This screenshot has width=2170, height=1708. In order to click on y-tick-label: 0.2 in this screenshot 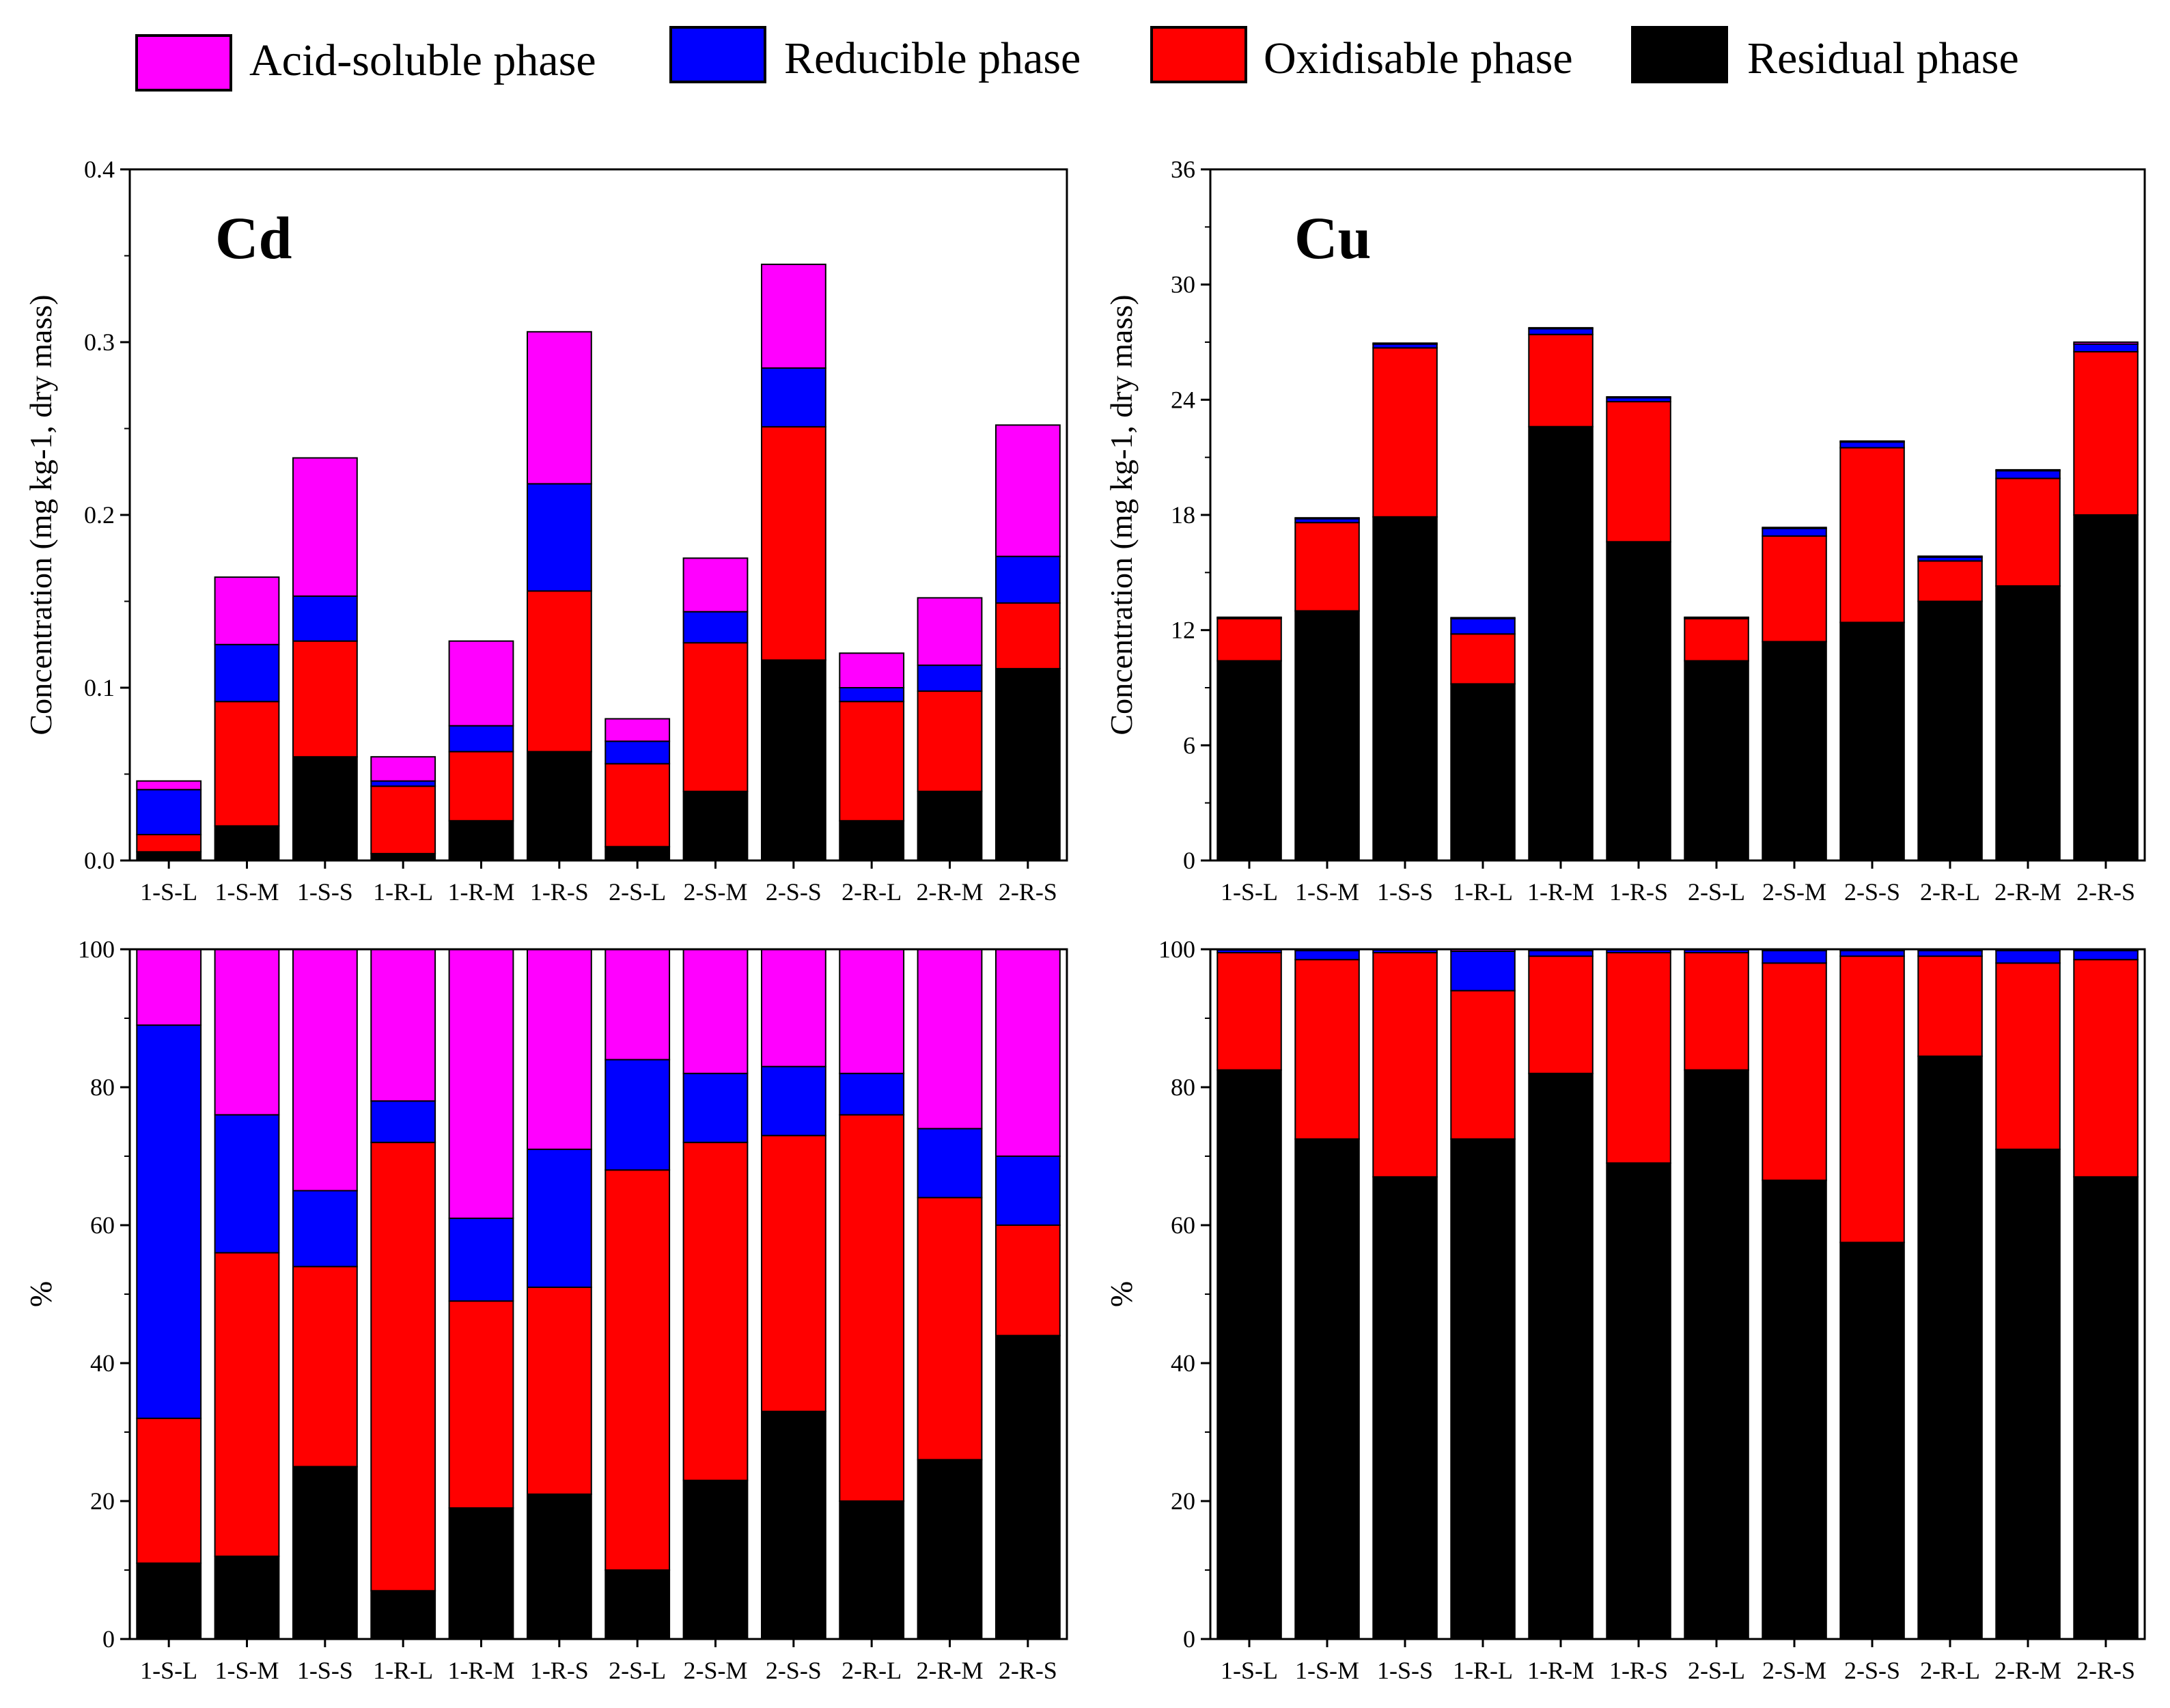, I will do `click(99, 515)`.